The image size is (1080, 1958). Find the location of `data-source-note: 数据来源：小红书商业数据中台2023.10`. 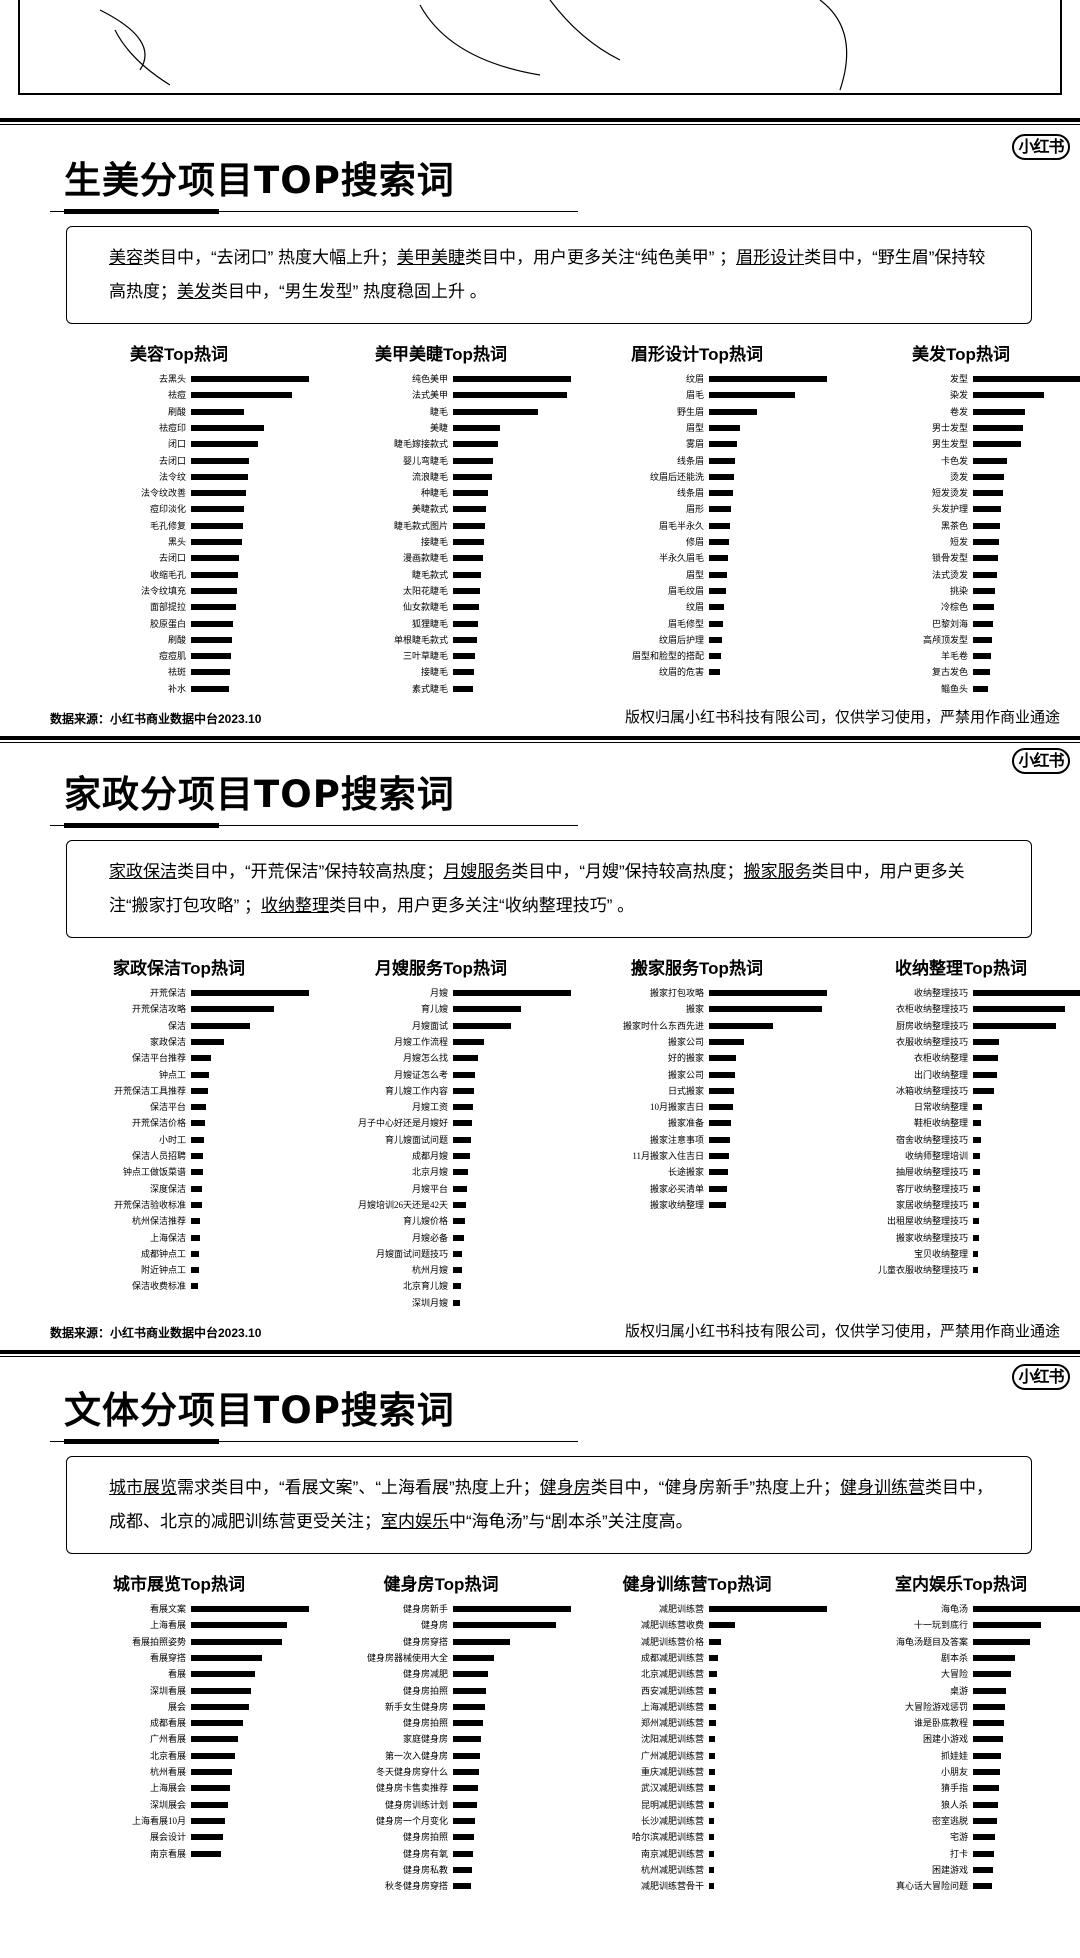

data-source-note: 数据来源：小红书商业数据中台2023.10 is located at coordinates (156, 1333).